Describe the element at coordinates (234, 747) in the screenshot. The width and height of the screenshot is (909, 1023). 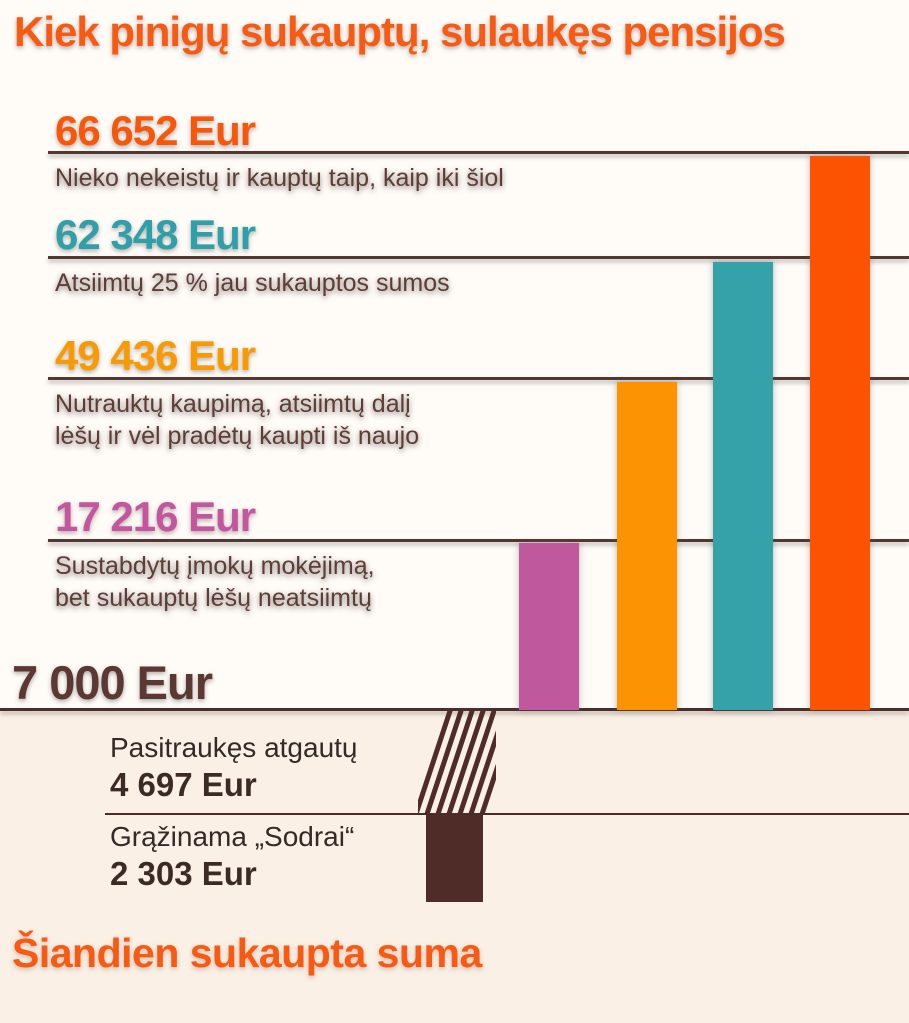
I see `recovered-label: Pasitraukęs atgautų` at that location.